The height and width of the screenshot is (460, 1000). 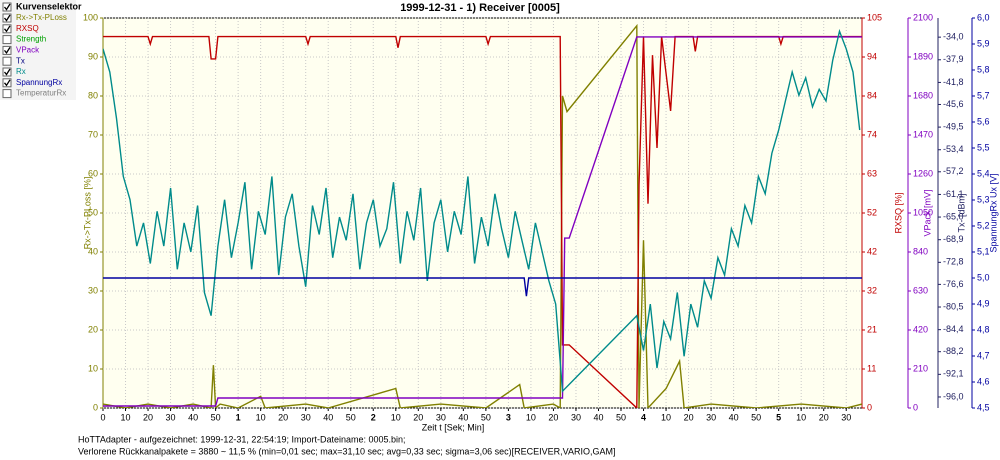 I want to click on y-tick-label: -49,5, so click(x=953, y=126).